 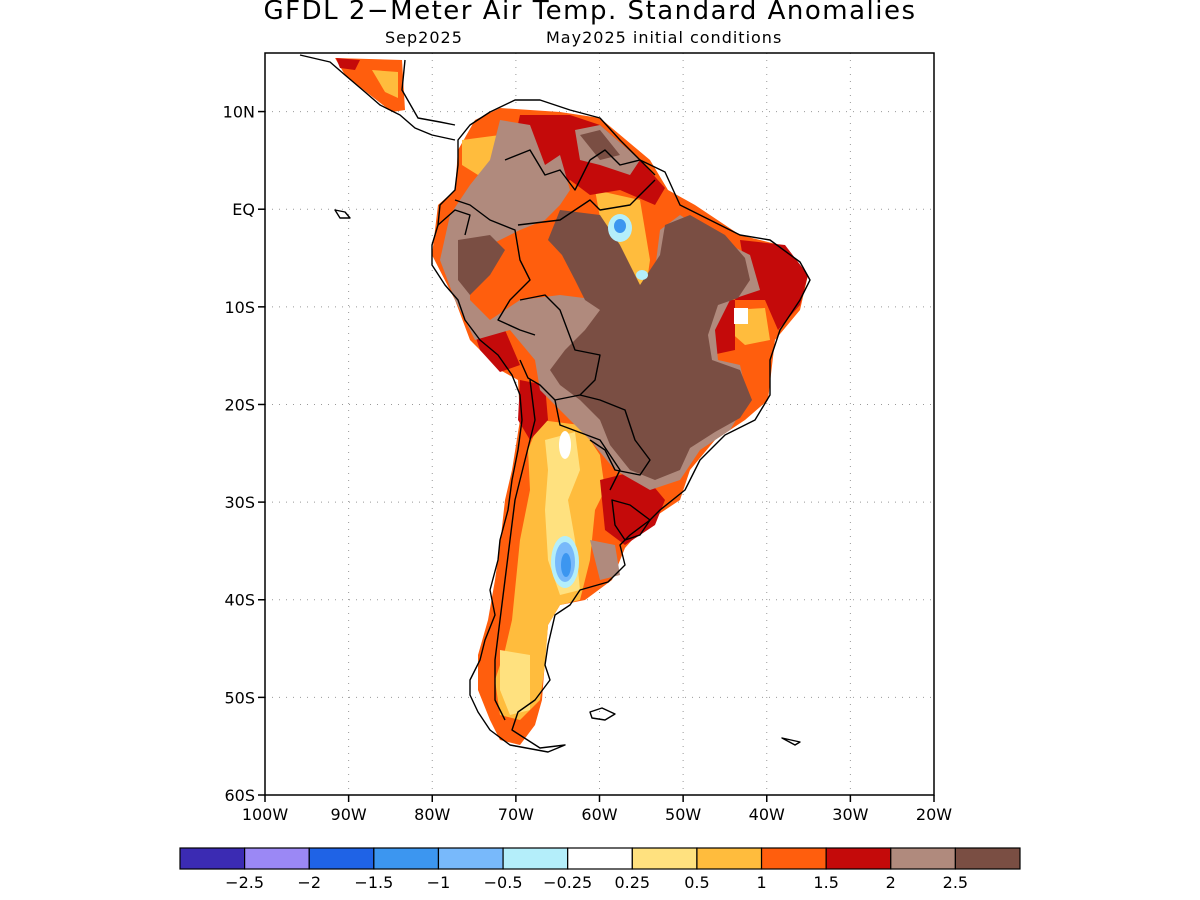 I want to click on initial-conditions: May2025 initial conditions, so click(x=664, y=37).